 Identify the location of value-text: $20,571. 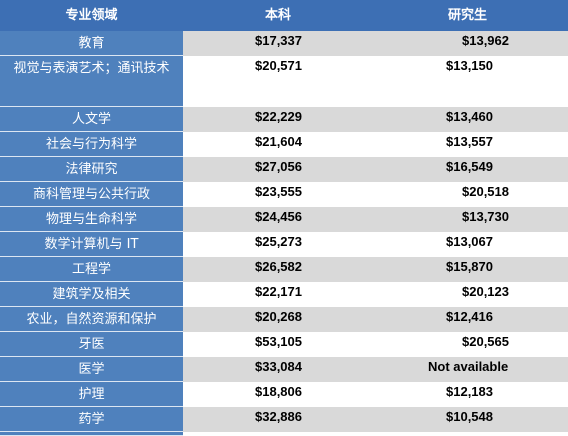
(278, 65).